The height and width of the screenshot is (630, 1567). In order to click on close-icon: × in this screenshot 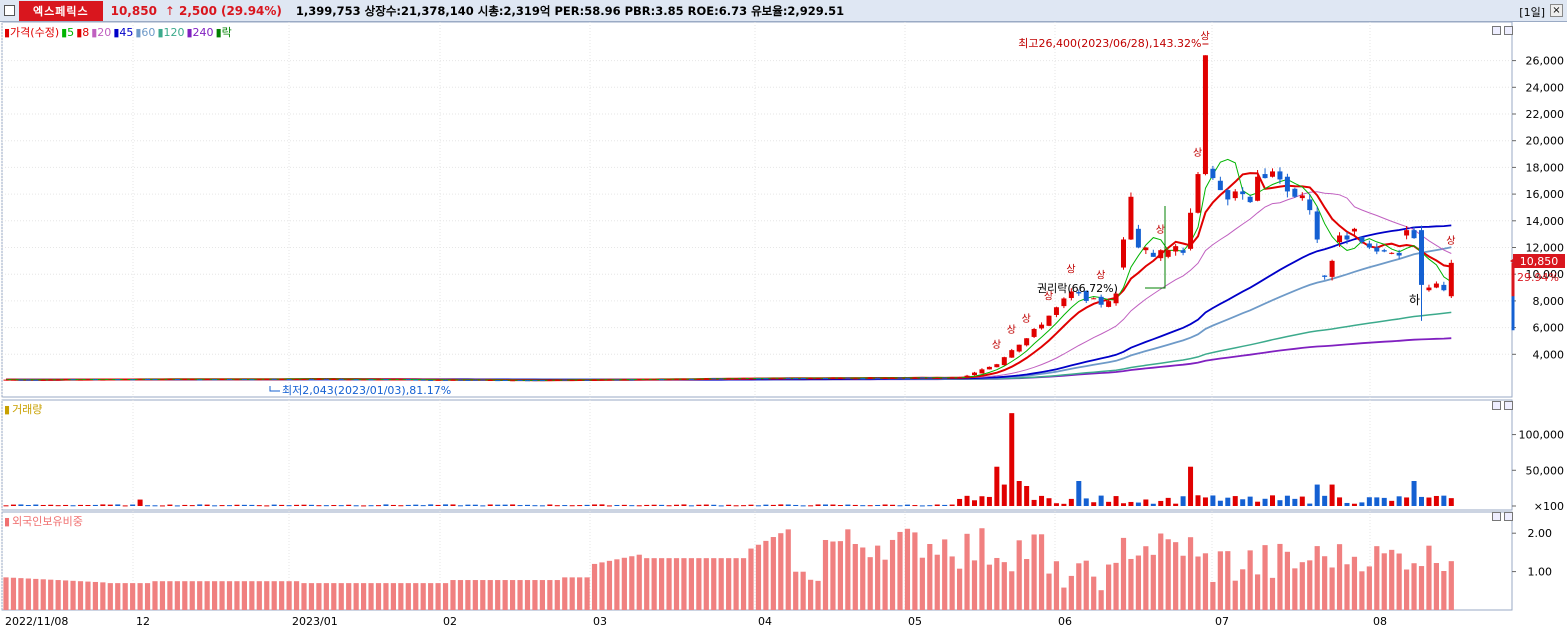, I will do `click(1556, 10)`.